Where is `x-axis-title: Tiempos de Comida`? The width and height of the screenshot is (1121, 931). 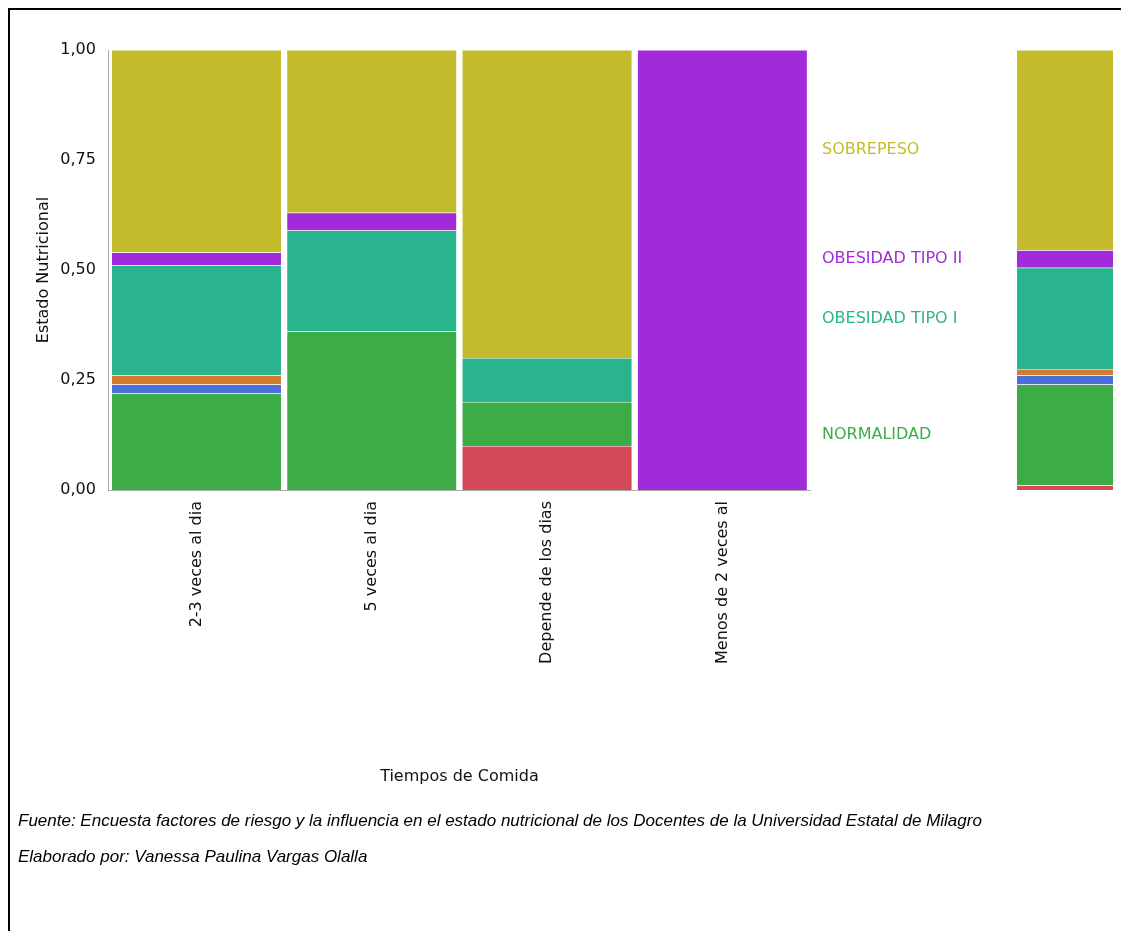 x-axis-title: Tiempos de Comida is located at coordinates (459, 775).